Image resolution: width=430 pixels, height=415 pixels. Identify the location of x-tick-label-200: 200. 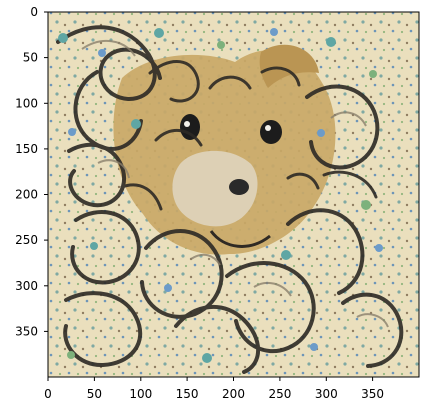
(233, 394).